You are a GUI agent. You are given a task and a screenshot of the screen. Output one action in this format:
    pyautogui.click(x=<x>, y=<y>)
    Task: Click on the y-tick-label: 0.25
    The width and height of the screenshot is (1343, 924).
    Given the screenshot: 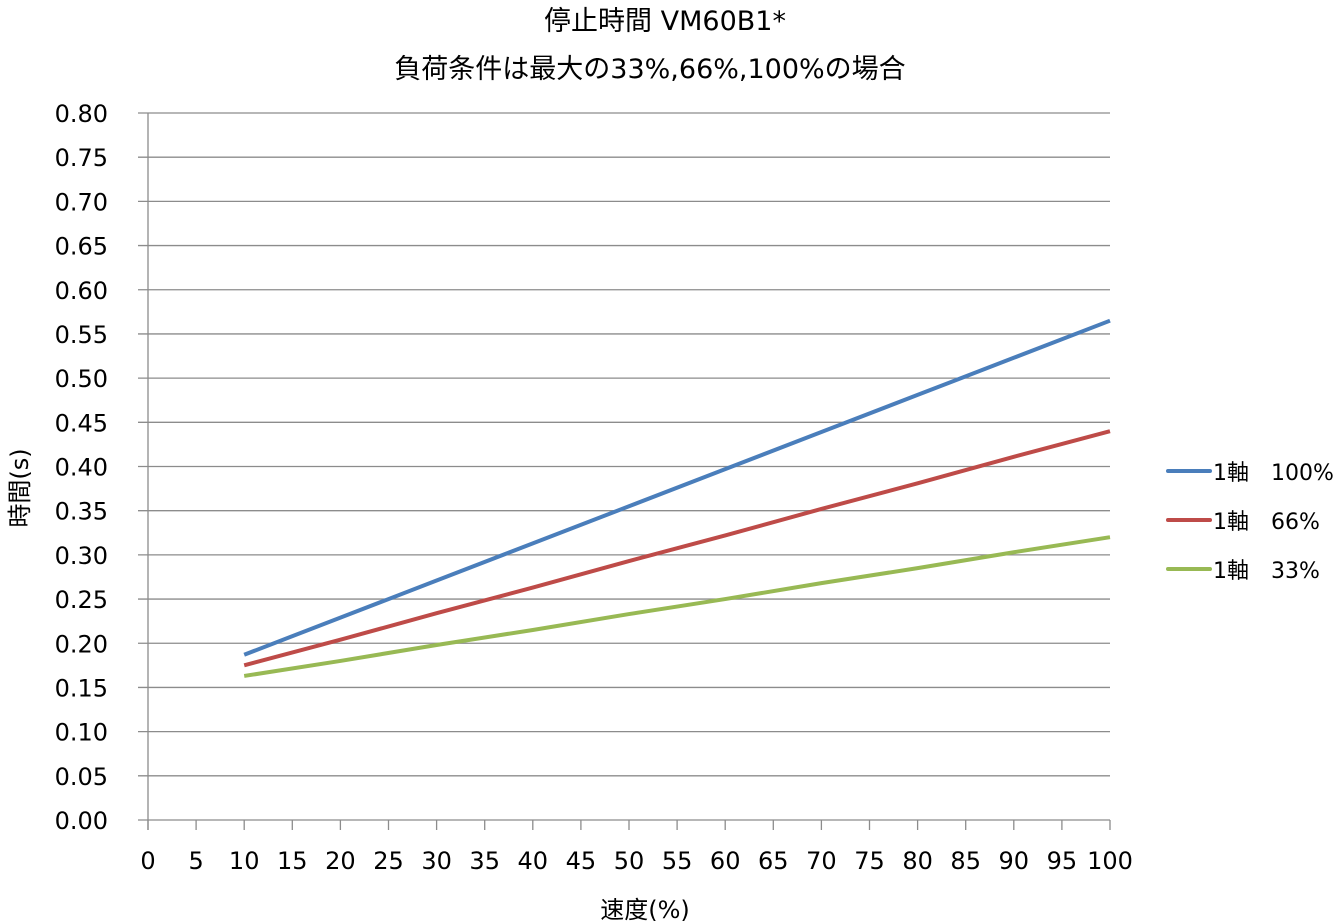 What is the action you would take?
    pyautogui.click(x=81, y=600)
    